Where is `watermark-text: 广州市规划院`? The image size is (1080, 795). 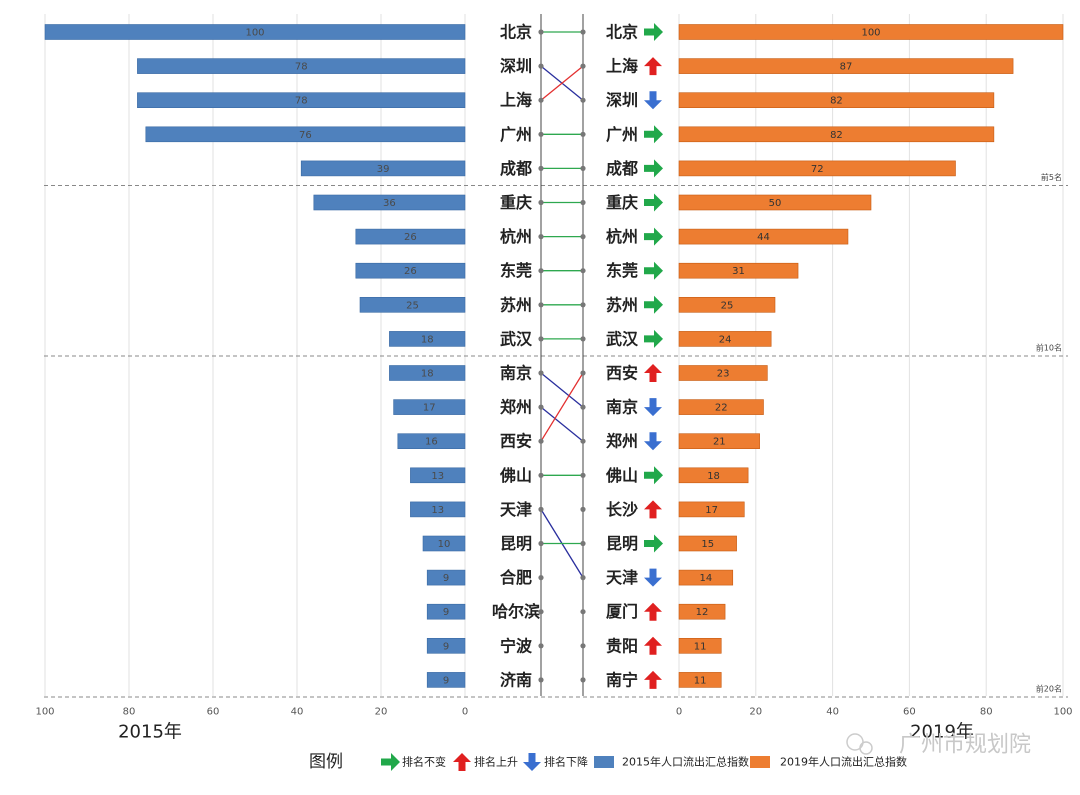
watermark-text: 广州市规划院 is located at coordinates (965, 745).